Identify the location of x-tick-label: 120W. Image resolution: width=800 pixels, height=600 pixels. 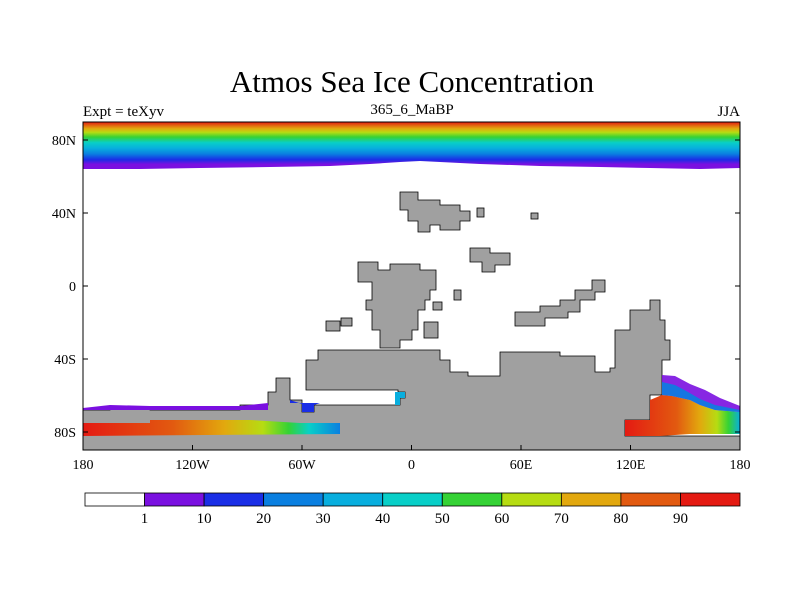
(192, 465).